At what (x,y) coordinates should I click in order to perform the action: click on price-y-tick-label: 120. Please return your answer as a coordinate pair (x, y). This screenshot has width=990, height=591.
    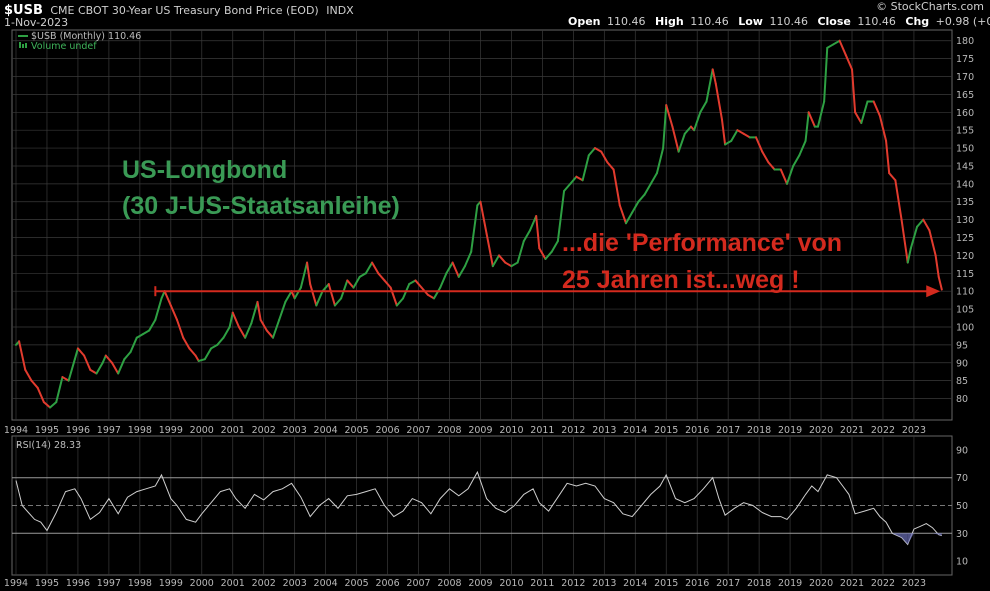
    Looking at the image, I should click on (965, 256).